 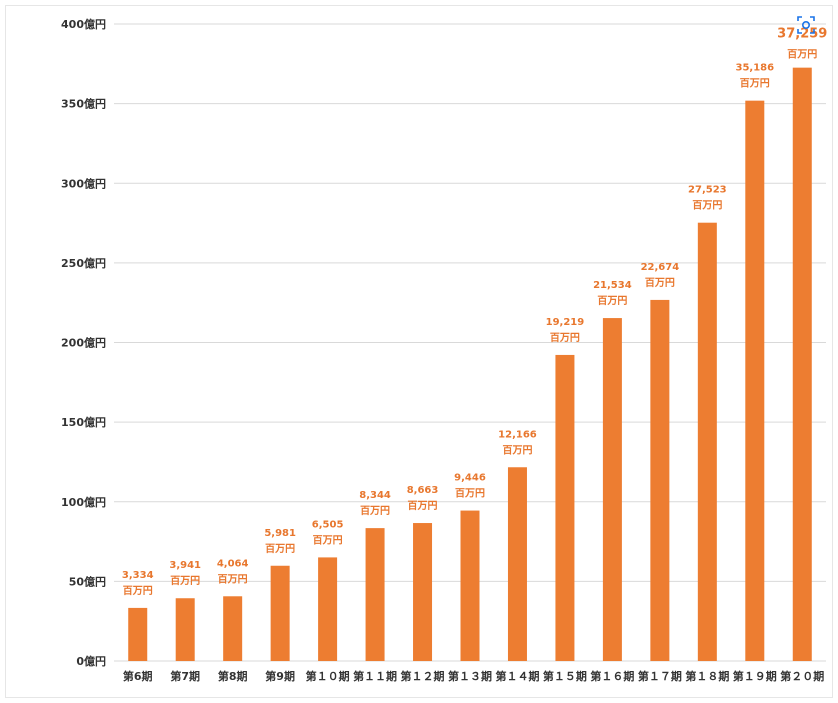 What do you see at coordinates (755, 68) in the screenshot?
I see `data-label: 35,186` at bounding box center [755, 68].